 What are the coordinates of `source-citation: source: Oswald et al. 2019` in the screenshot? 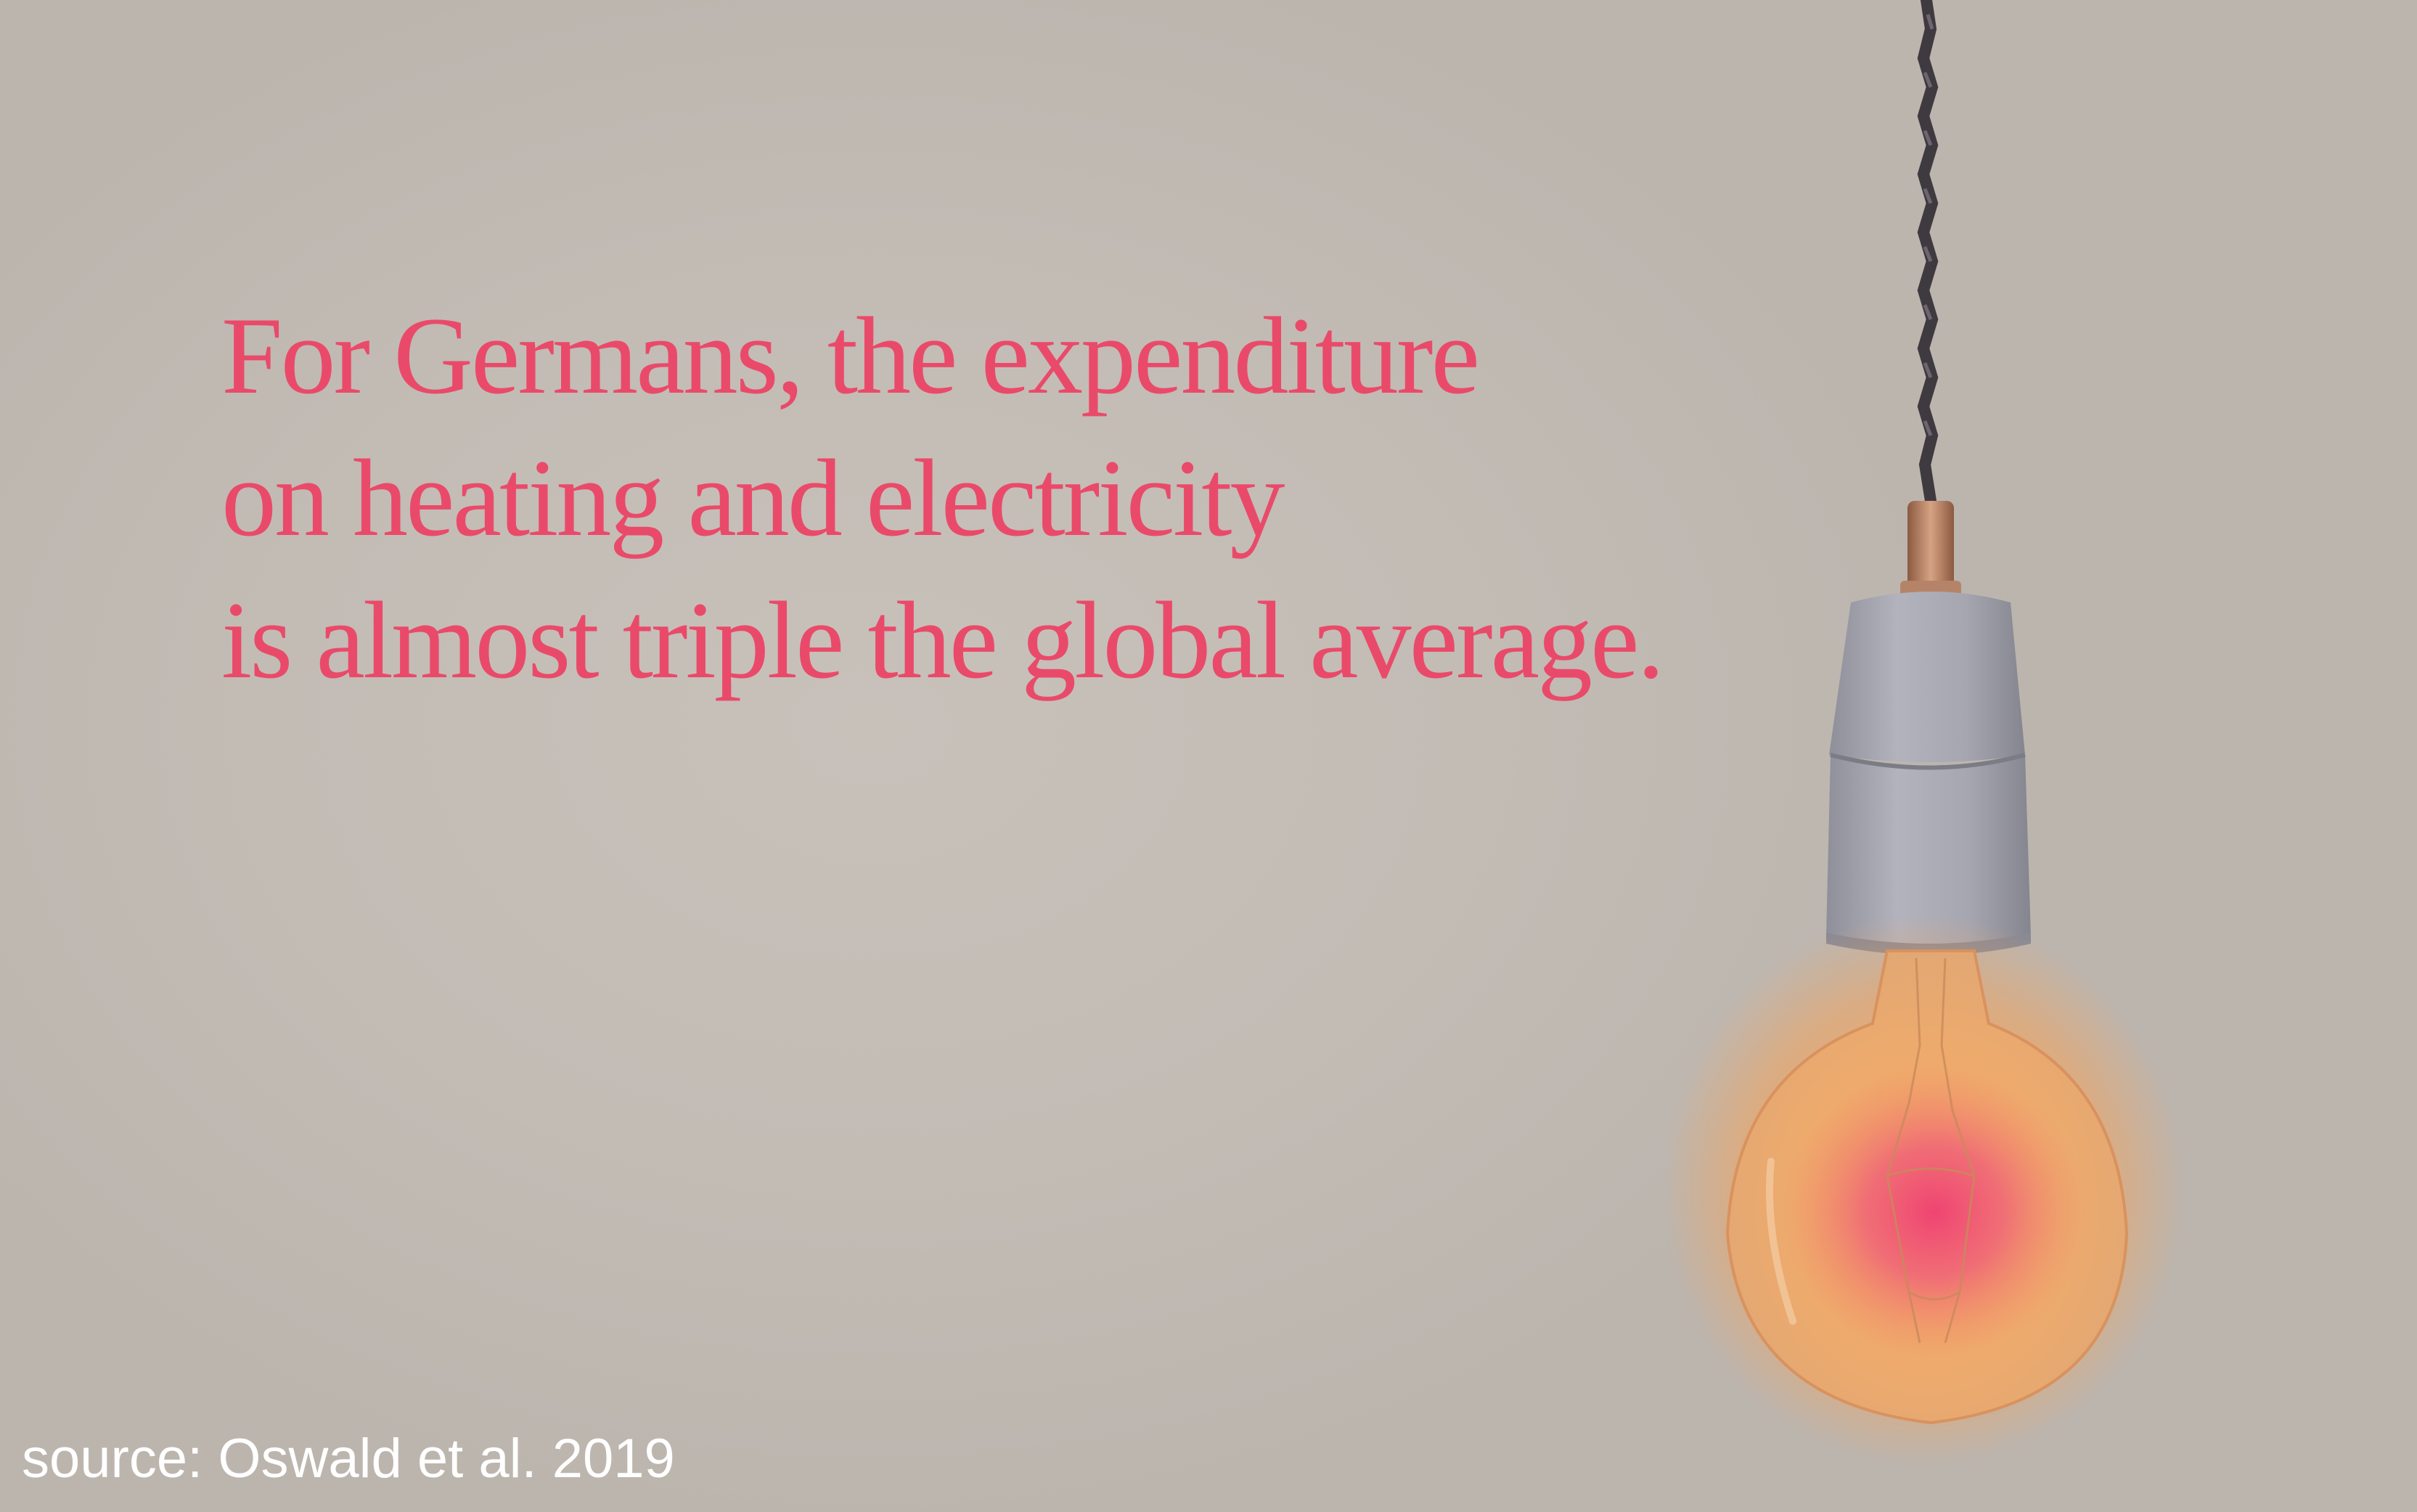 It's located at (348, 1458).